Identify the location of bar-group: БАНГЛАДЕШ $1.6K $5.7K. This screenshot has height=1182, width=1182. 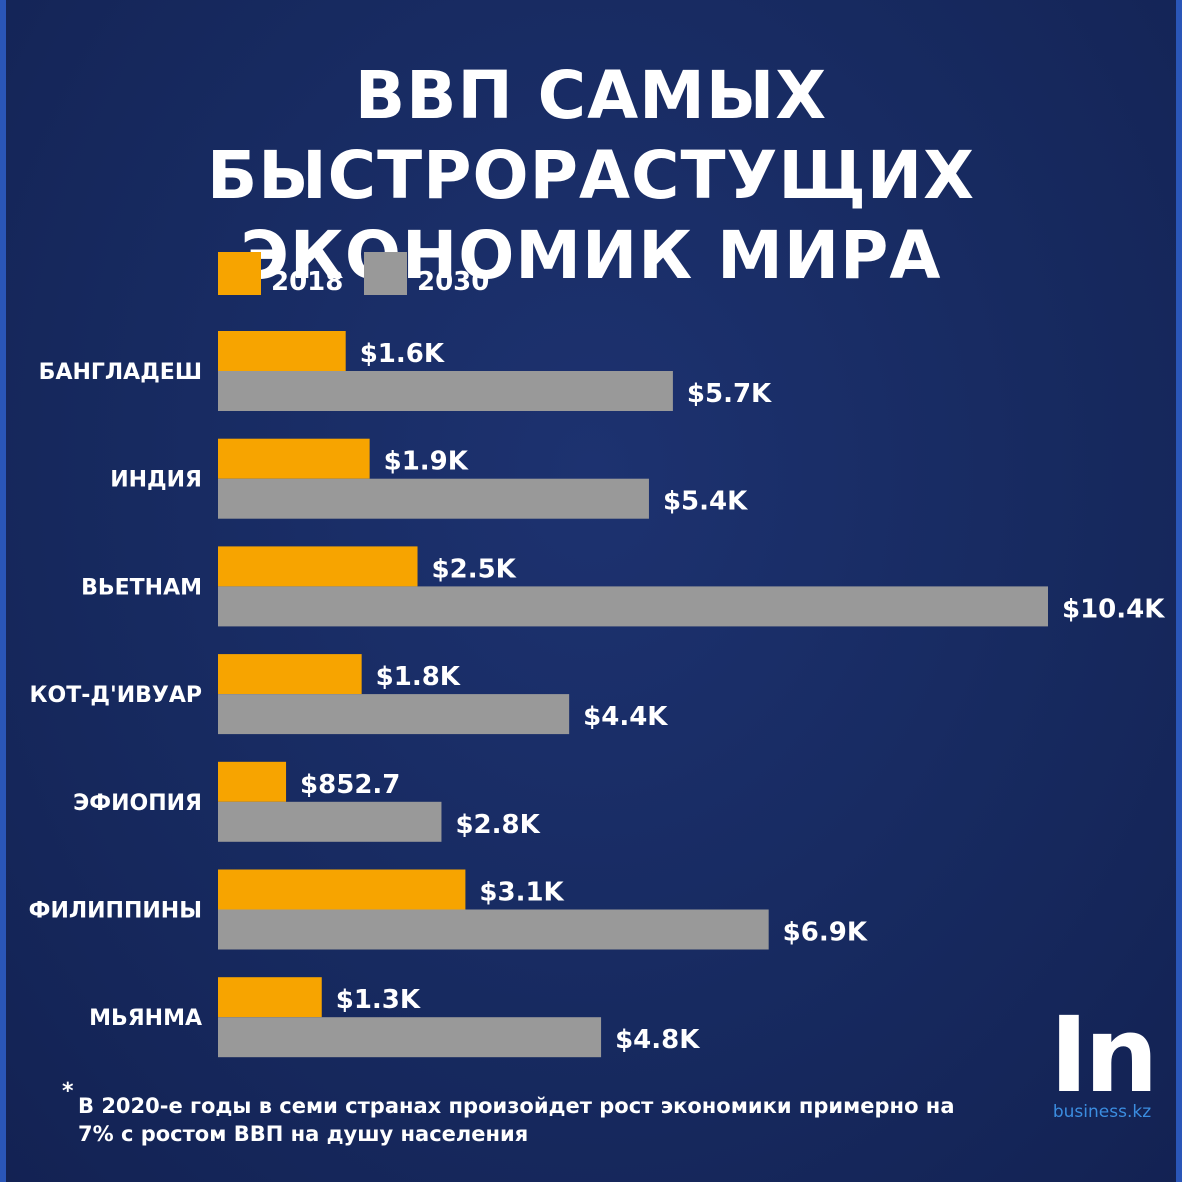
(405, 371).